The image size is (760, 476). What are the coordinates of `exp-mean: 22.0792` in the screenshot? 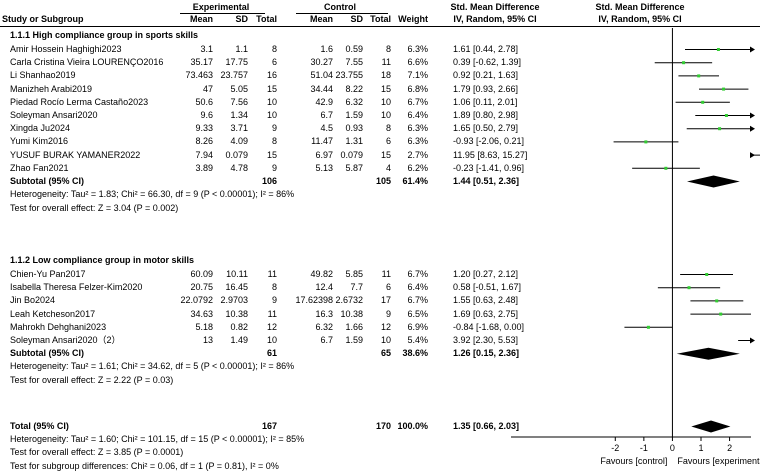 It's located at (196, 300).